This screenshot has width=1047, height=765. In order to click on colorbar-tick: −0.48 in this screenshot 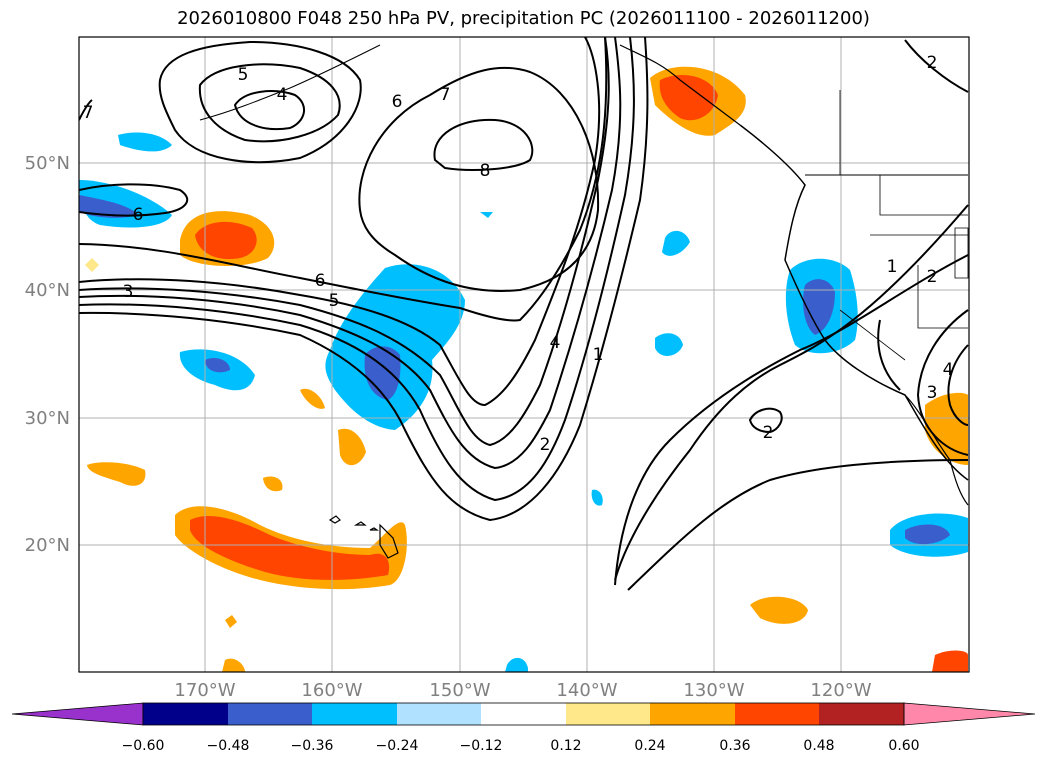, I will do `click(228, 746)`.